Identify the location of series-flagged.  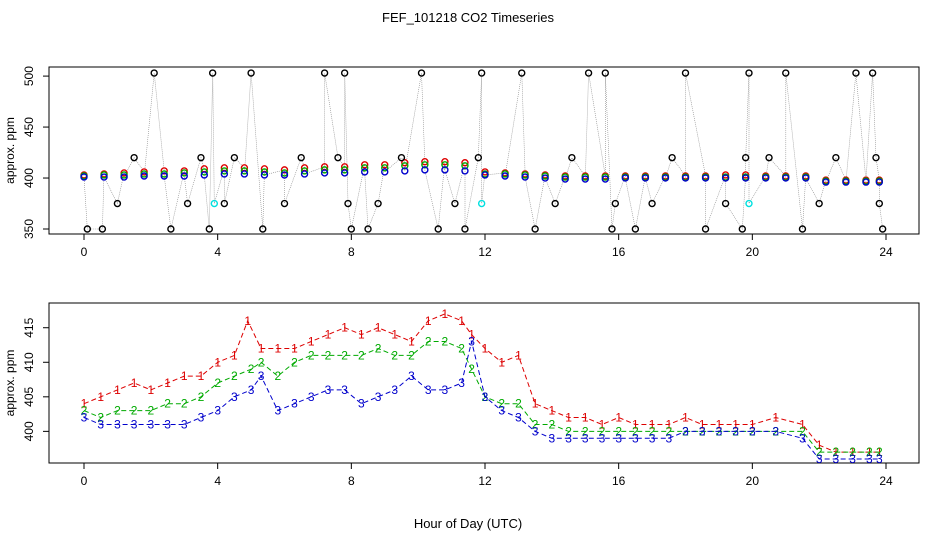
(481, 203).